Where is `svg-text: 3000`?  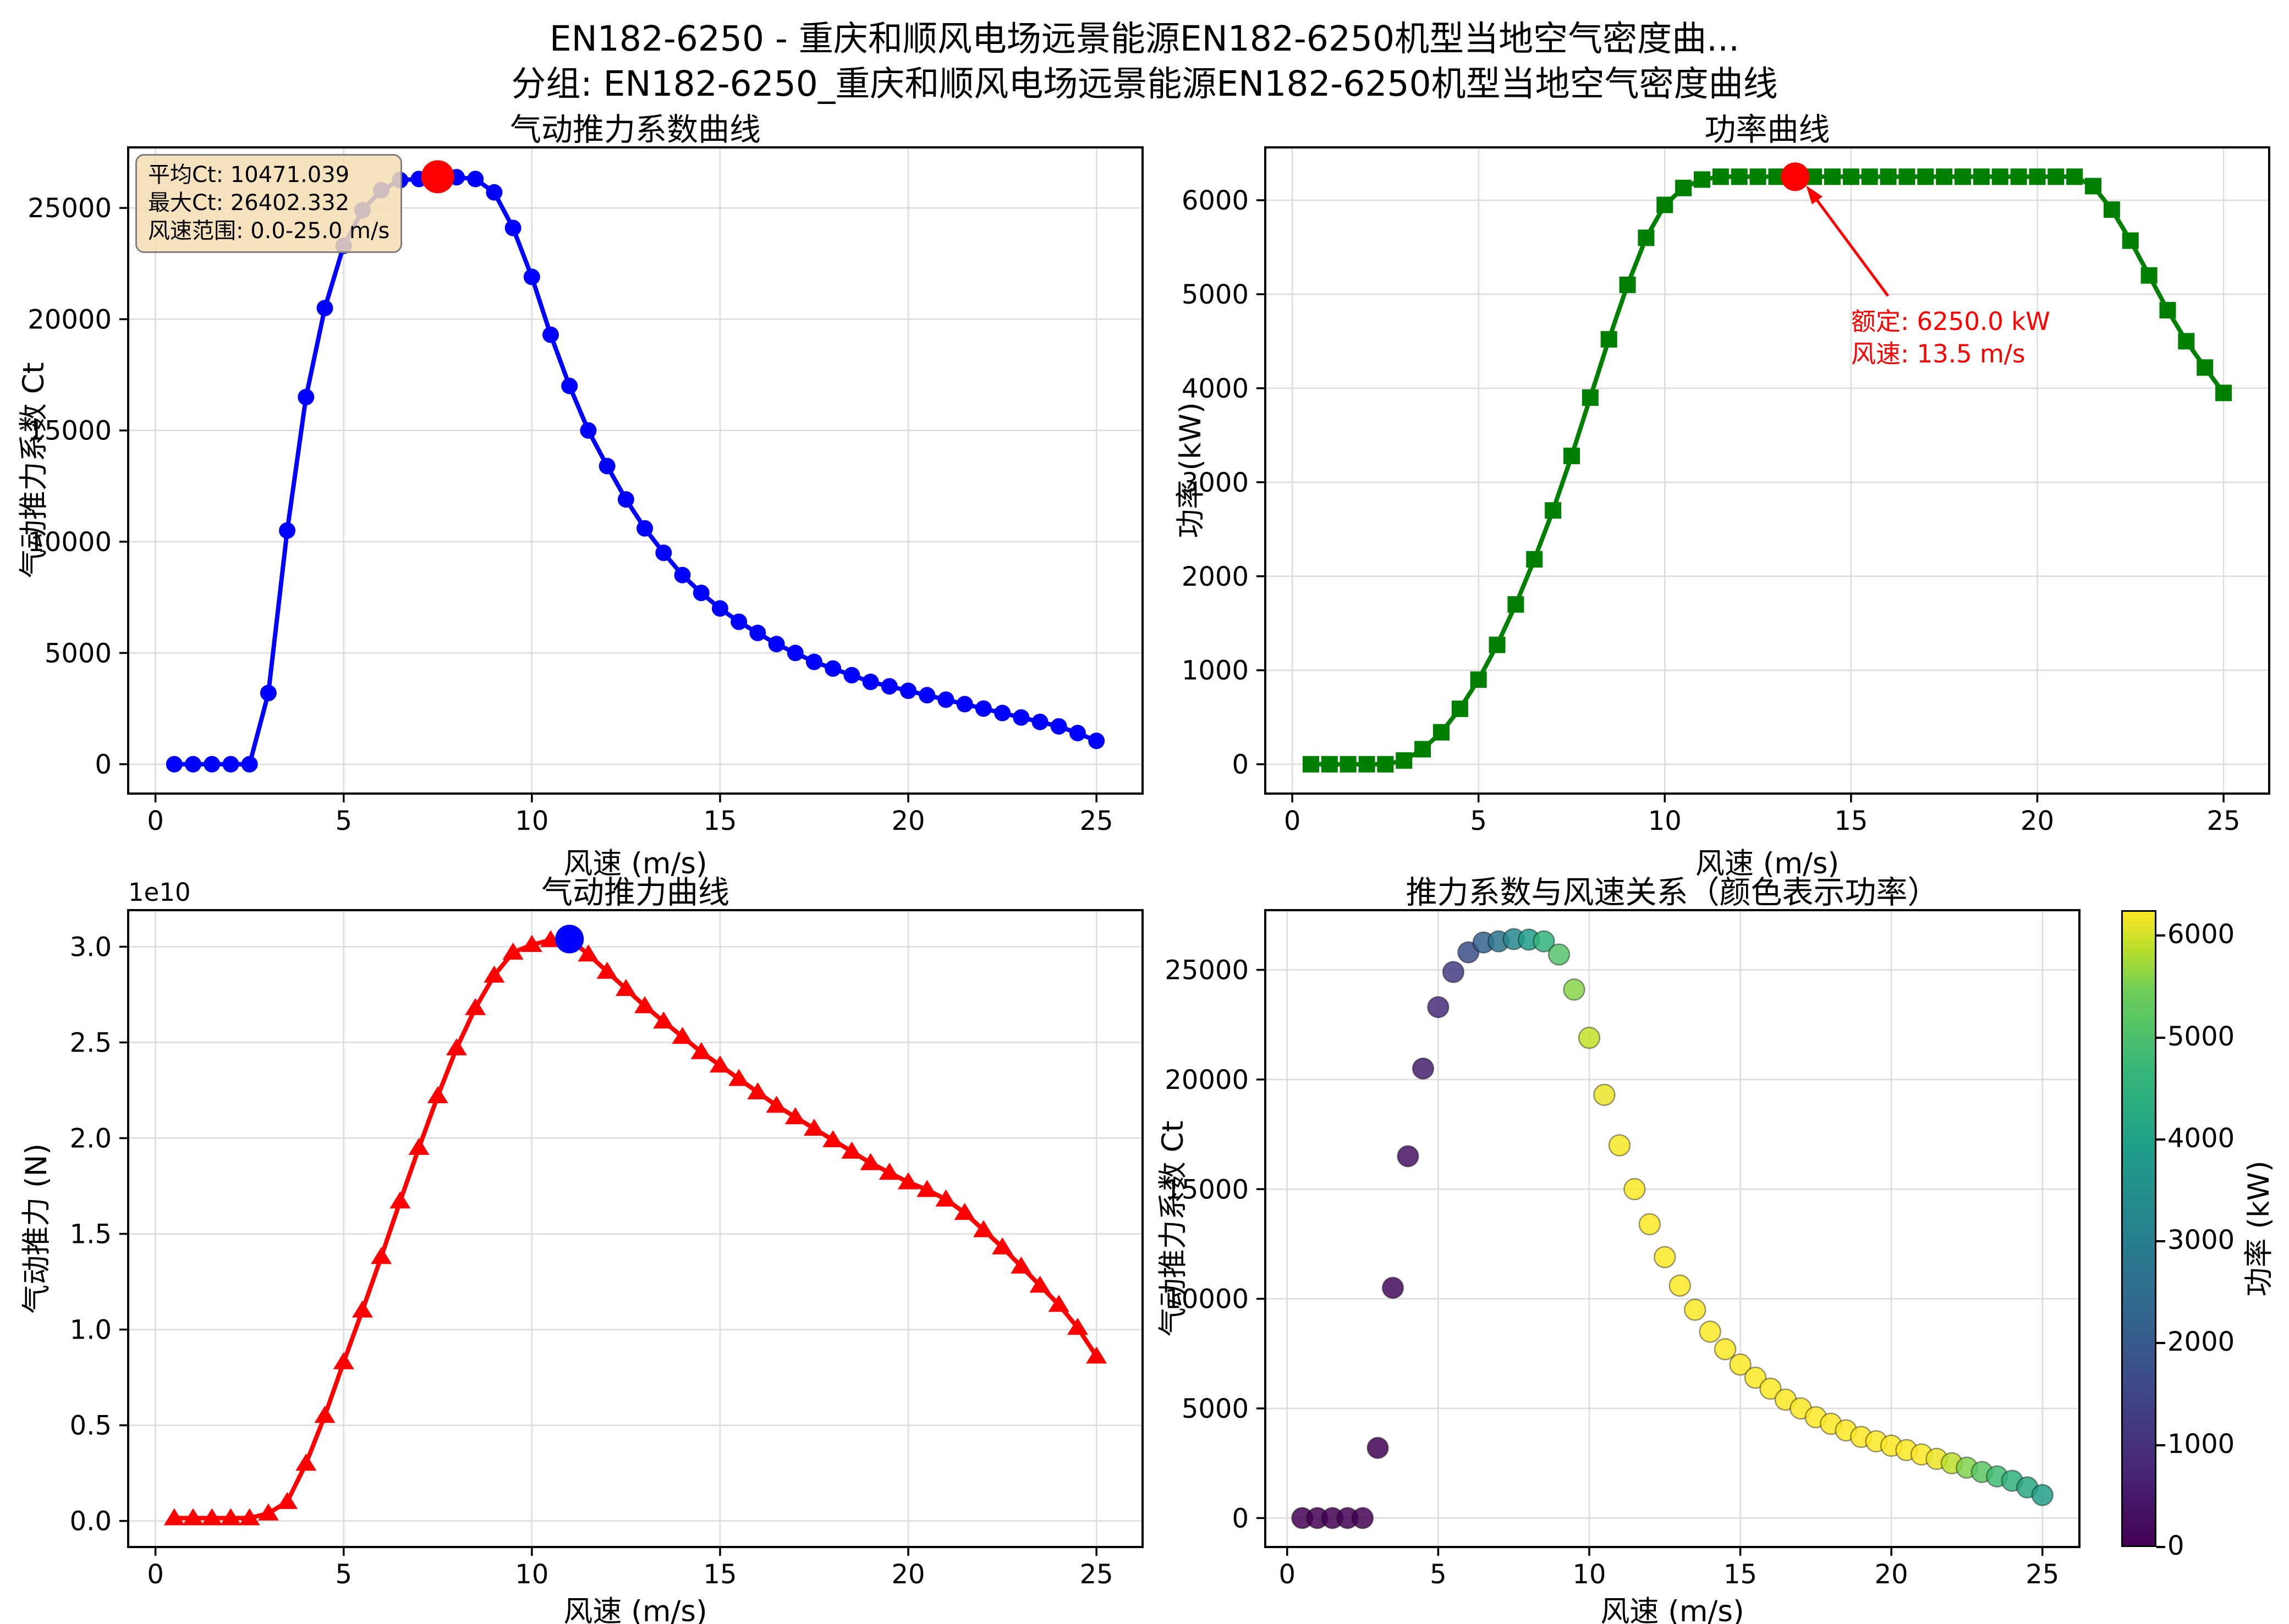
svg-text: 3000 is located at coordinates (1215, 482).